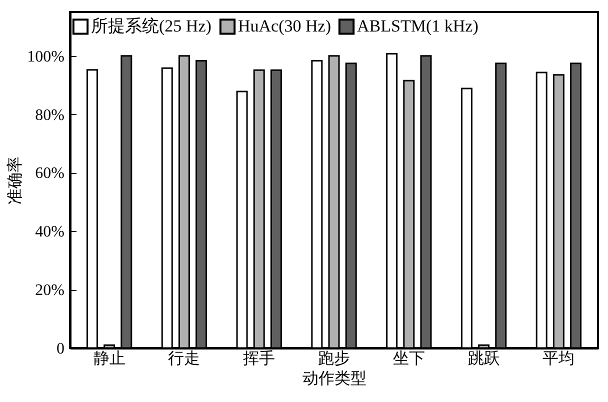 The width and height of the screenshot is (608, 402). Describe the element at coordinates (151, 26) in the screenshot. I see `legend-label: 所提系统(25 Hz)` at that location.